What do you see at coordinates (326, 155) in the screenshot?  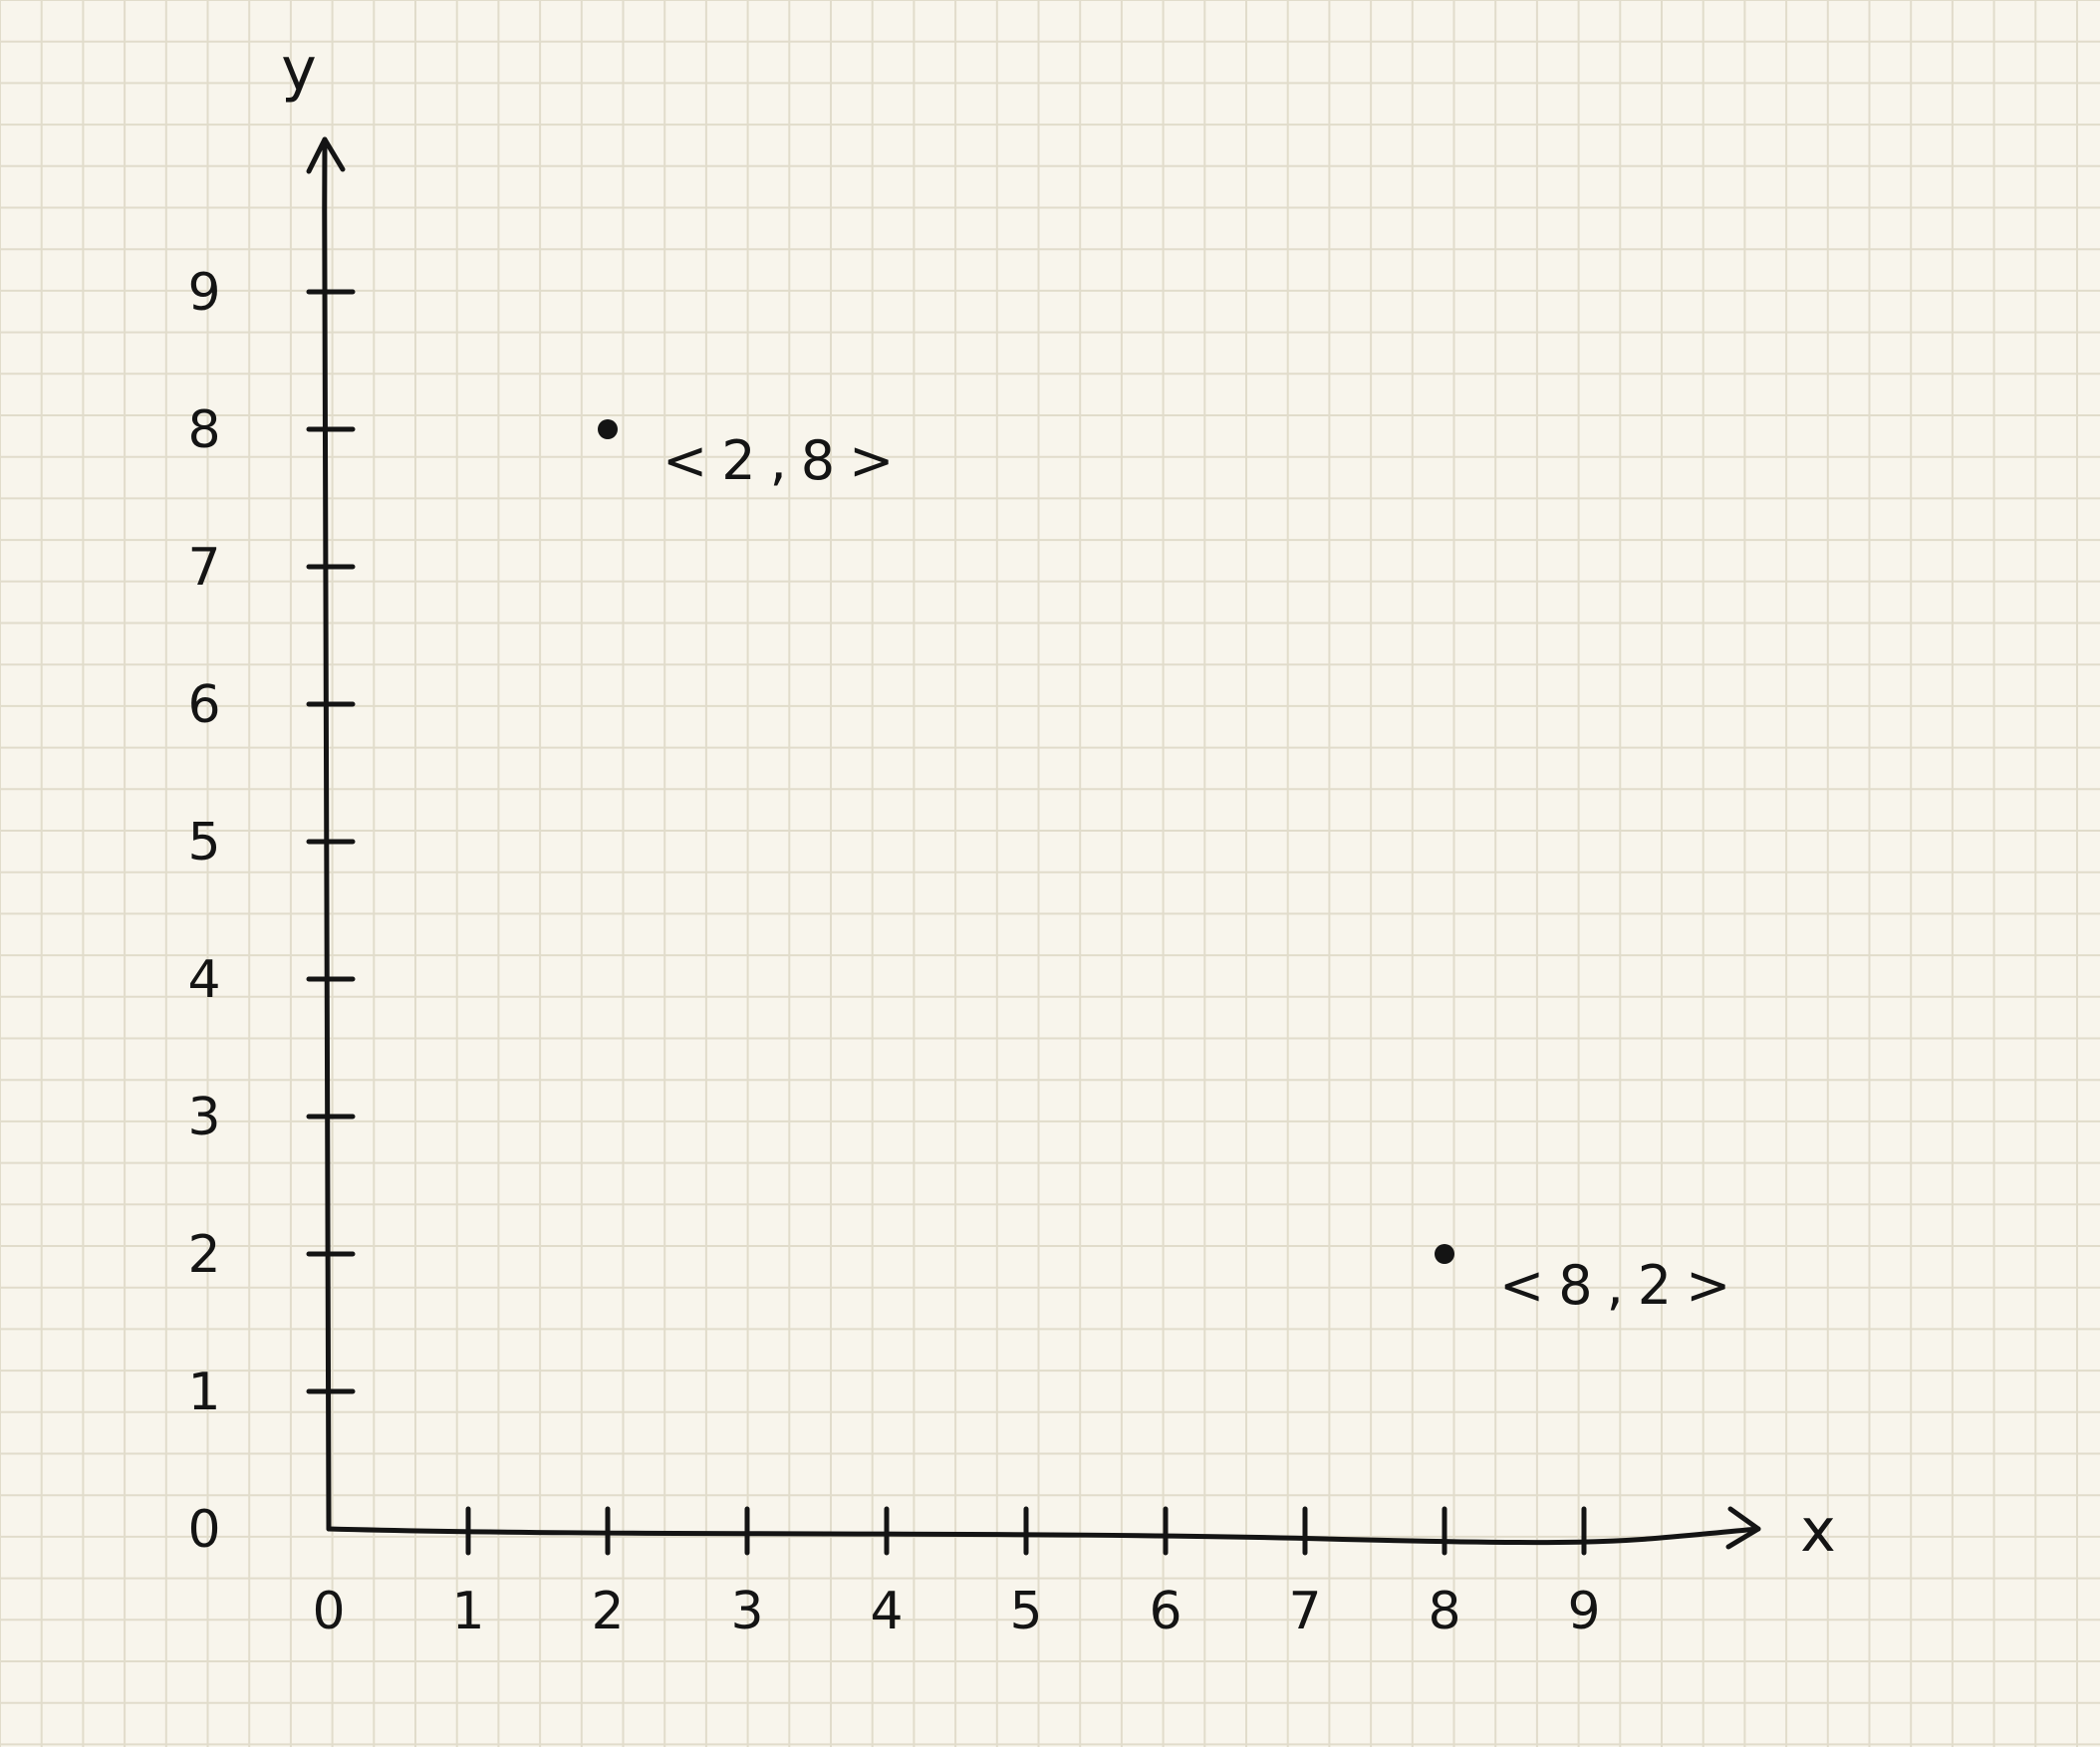 I see `y-axis-arrowhead` at bounding box center [326, 155].